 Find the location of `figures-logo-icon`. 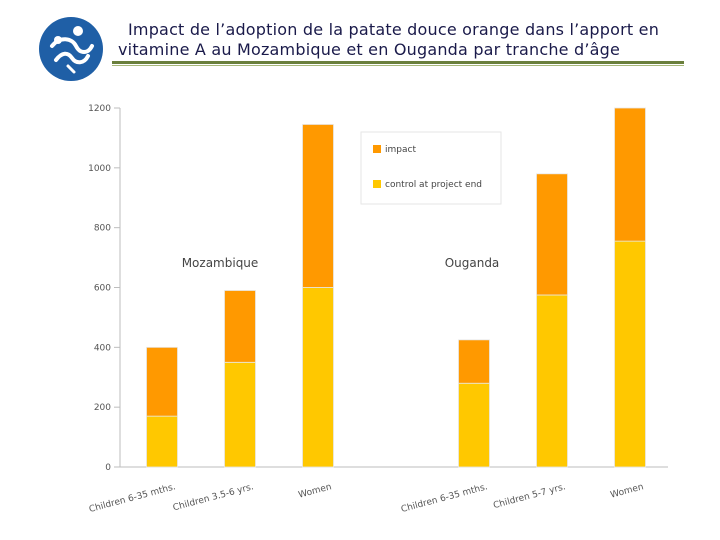

figures-logo-icon is located at coordinates (71, 49).